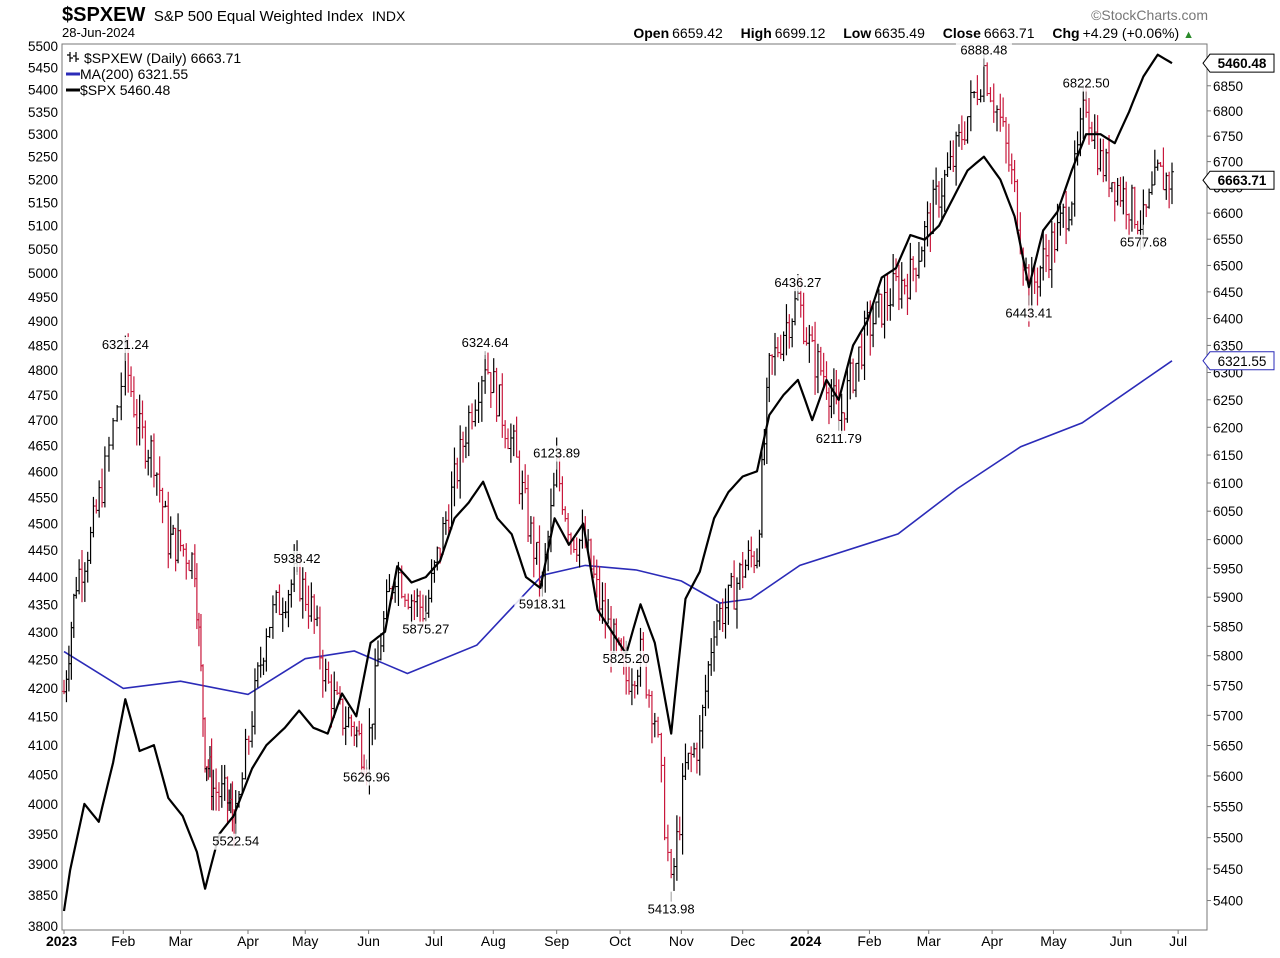 The height and width of the screenshot is (958, 1280). I want to click on right-tick-label: 5400, so click(1228, 901).